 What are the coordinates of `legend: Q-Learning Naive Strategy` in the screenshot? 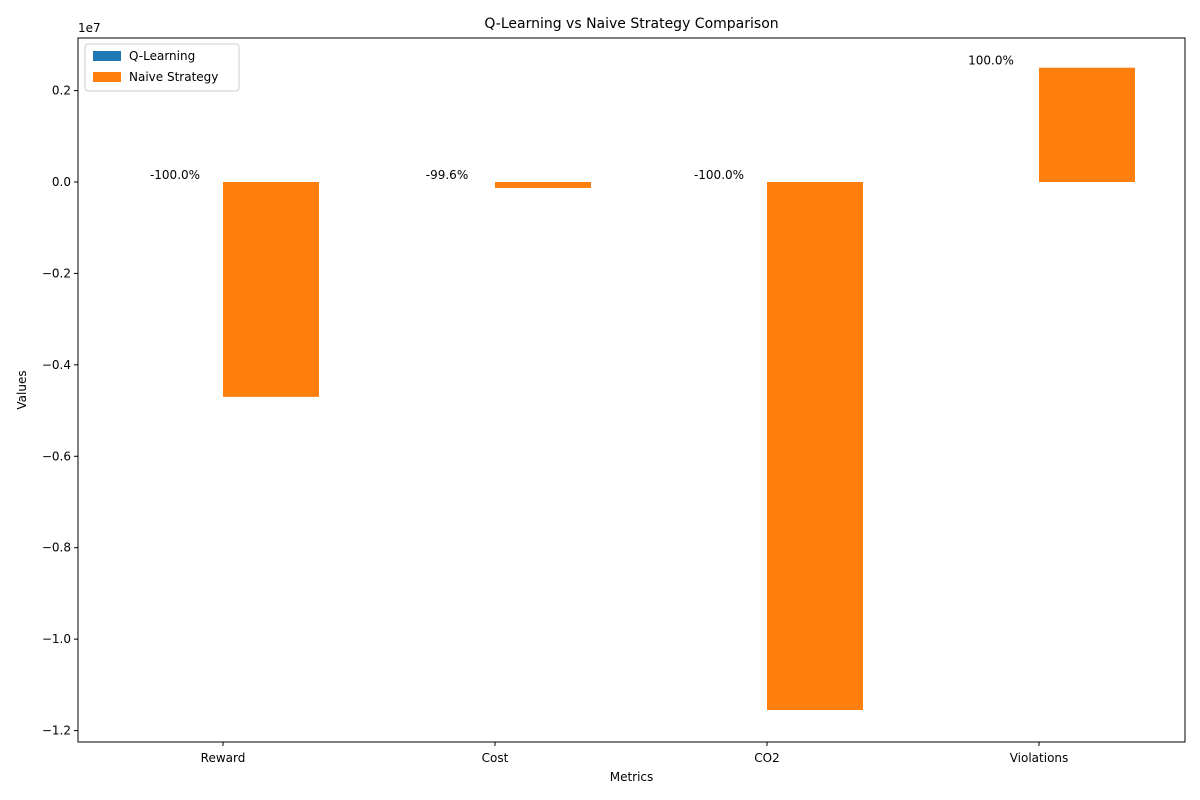 It's located at (162, 67).